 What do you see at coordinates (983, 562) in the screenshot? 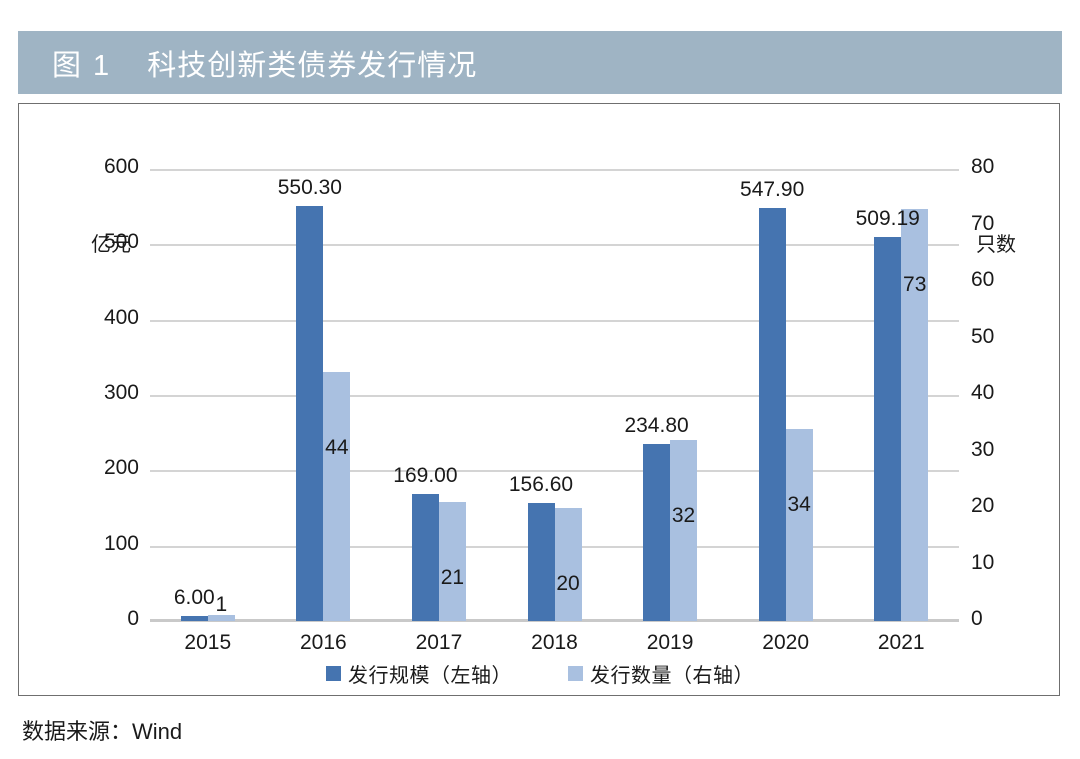
I see `right-axis-tick-label: 10` at bounding box center [983, 562].